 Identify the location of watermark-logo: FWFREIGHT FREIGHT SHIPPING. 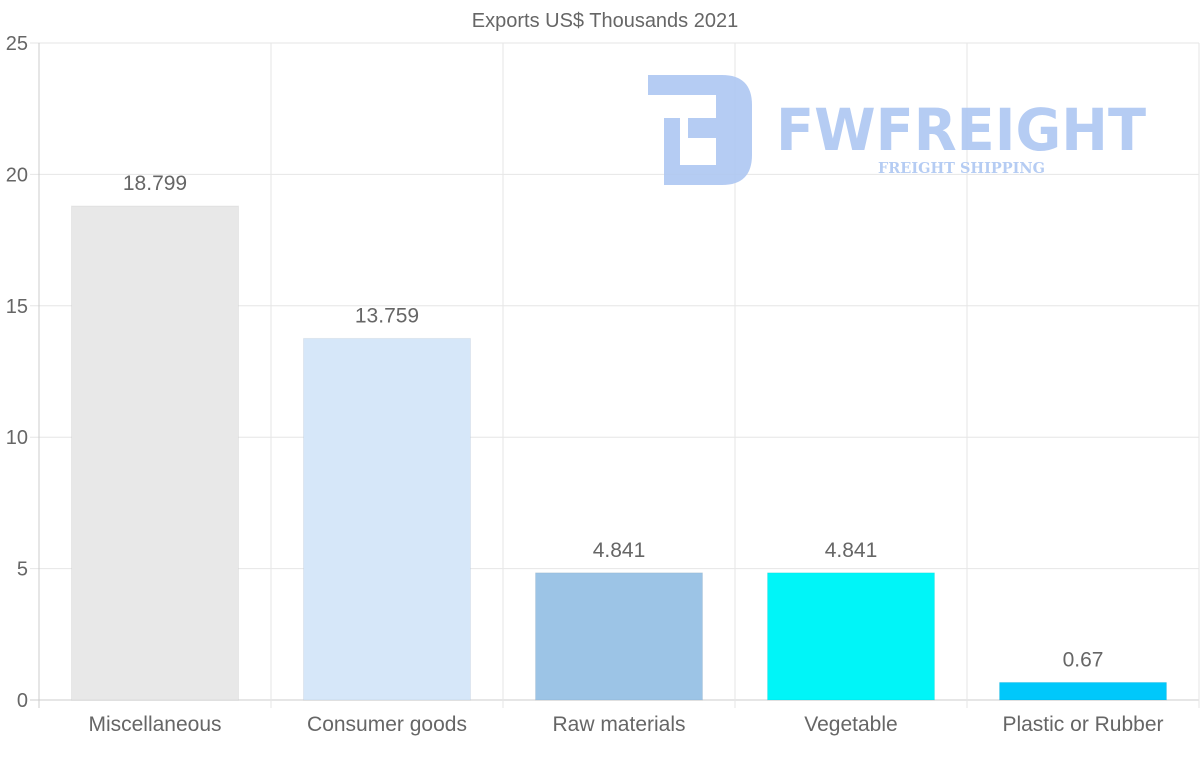
(897, 130).